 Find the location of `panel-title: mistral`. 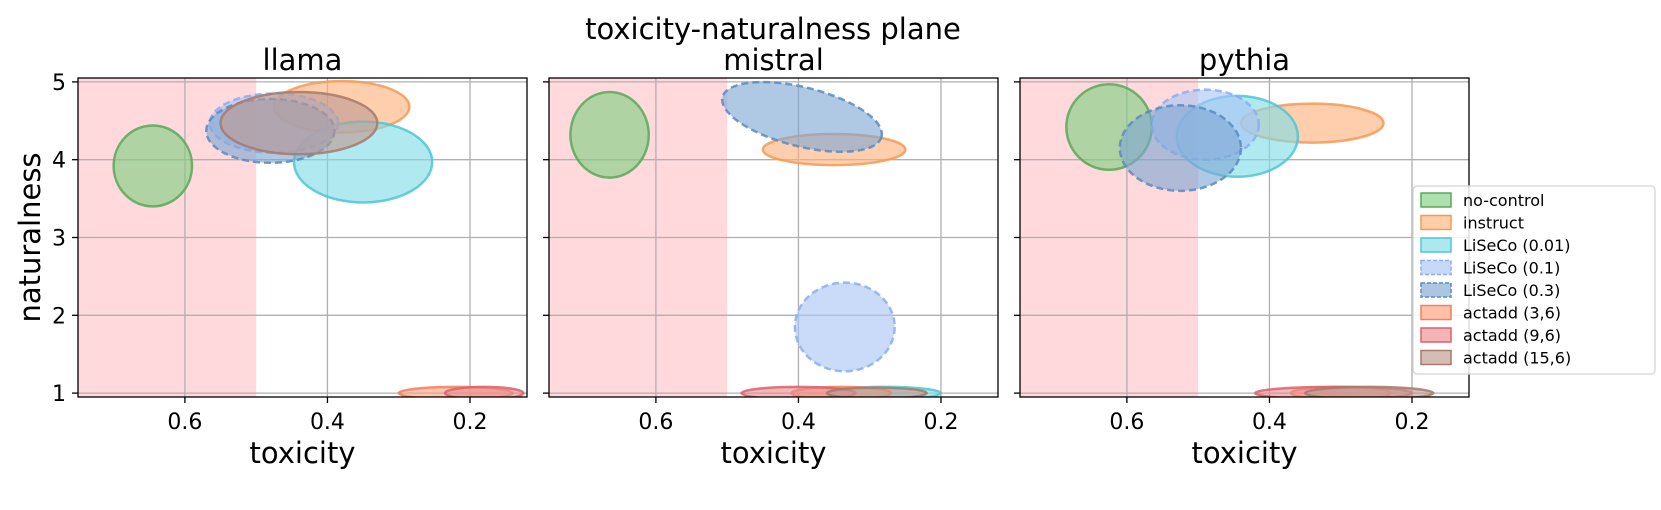

panel-title: mistral is located at coordinates (773, 60).